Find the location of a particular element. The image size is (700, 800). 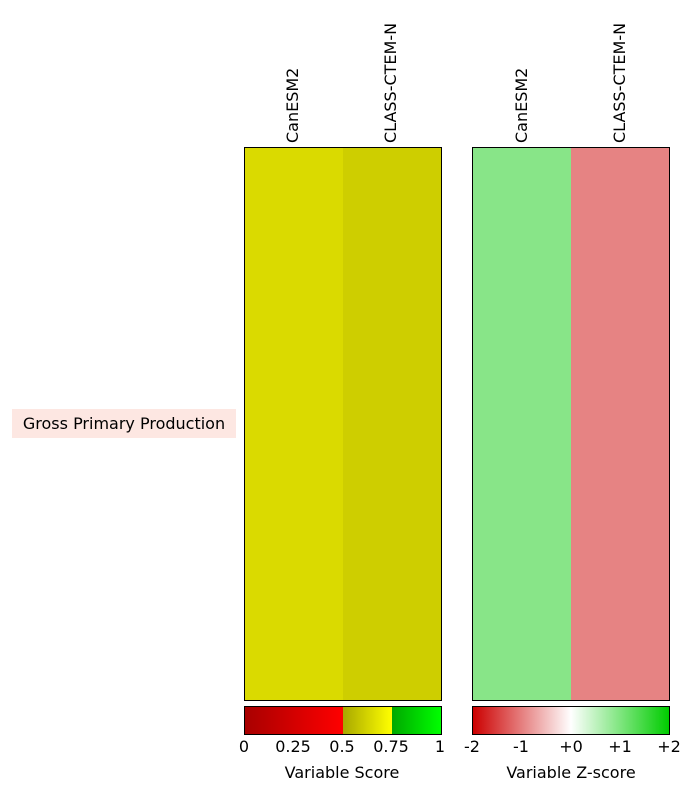

score-cell-canesm2 is located at coordinates (294, 424).